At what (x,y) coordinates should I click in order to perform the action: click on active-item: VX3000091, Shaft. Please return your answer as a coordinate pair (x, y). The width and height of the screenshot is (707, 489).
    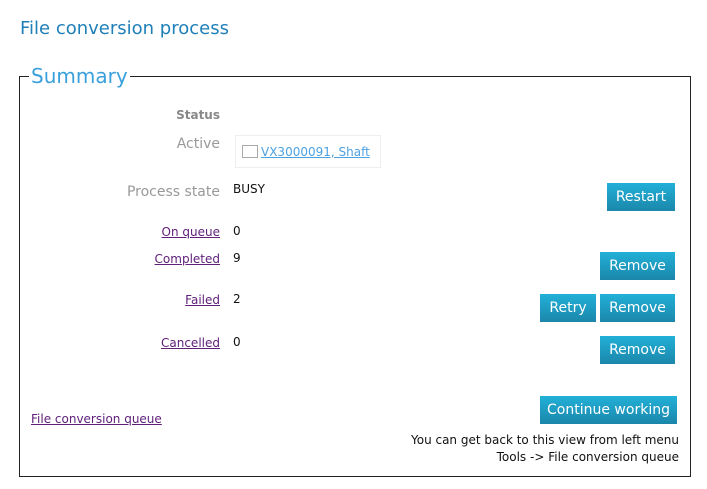
    Looking at the image, I should click on (308, 151).